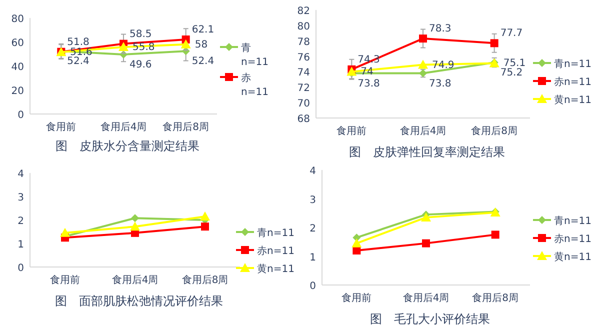 This screenshot has height=336, width=600. I want to click on data-label: 58.5, so click(141, 34).